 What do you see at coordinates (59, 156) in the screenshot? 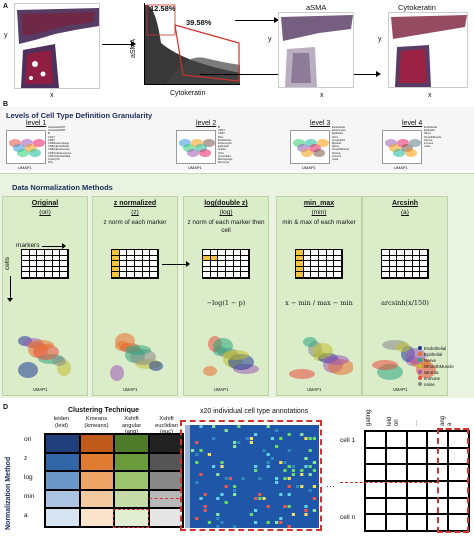
I see `level-legend-item: CD57pcEndothelial` at bounding box center [59, 156].